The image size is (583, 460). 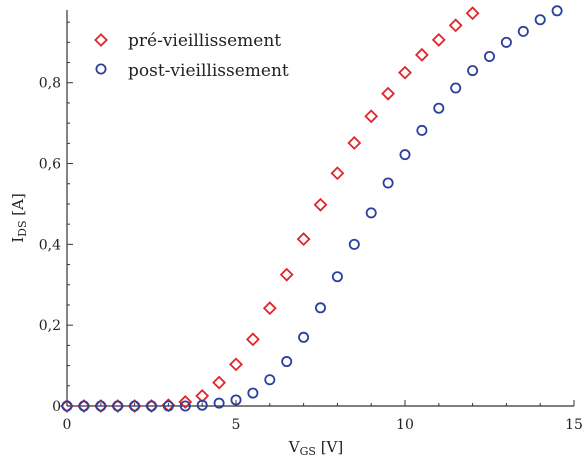 What do you see at coordinates (50, 245) in the screenshot?
I see `y-tick-label: 0,4` at bounding box center [50, 245].